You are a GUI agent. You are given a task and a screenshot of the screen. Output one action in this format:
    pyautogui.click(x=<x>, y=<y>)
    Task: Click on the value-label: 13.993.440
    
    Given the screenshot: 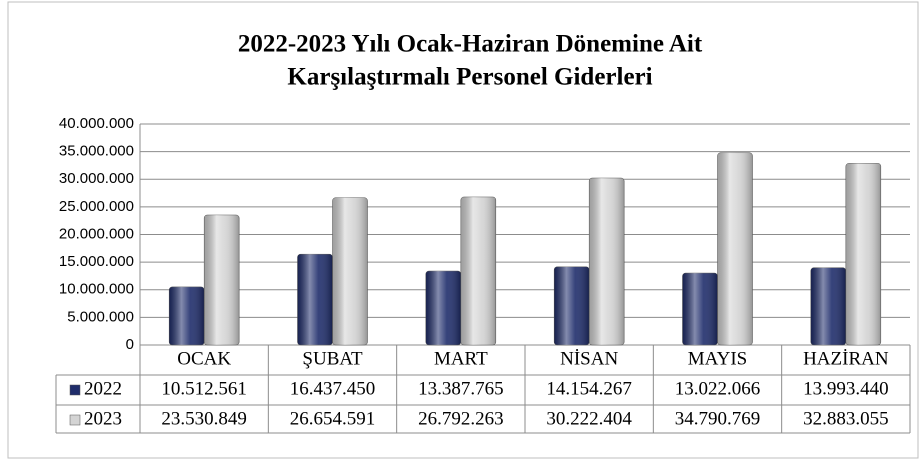 What is the action you would take?
    pyautogui.click(x=846, y=388)
    